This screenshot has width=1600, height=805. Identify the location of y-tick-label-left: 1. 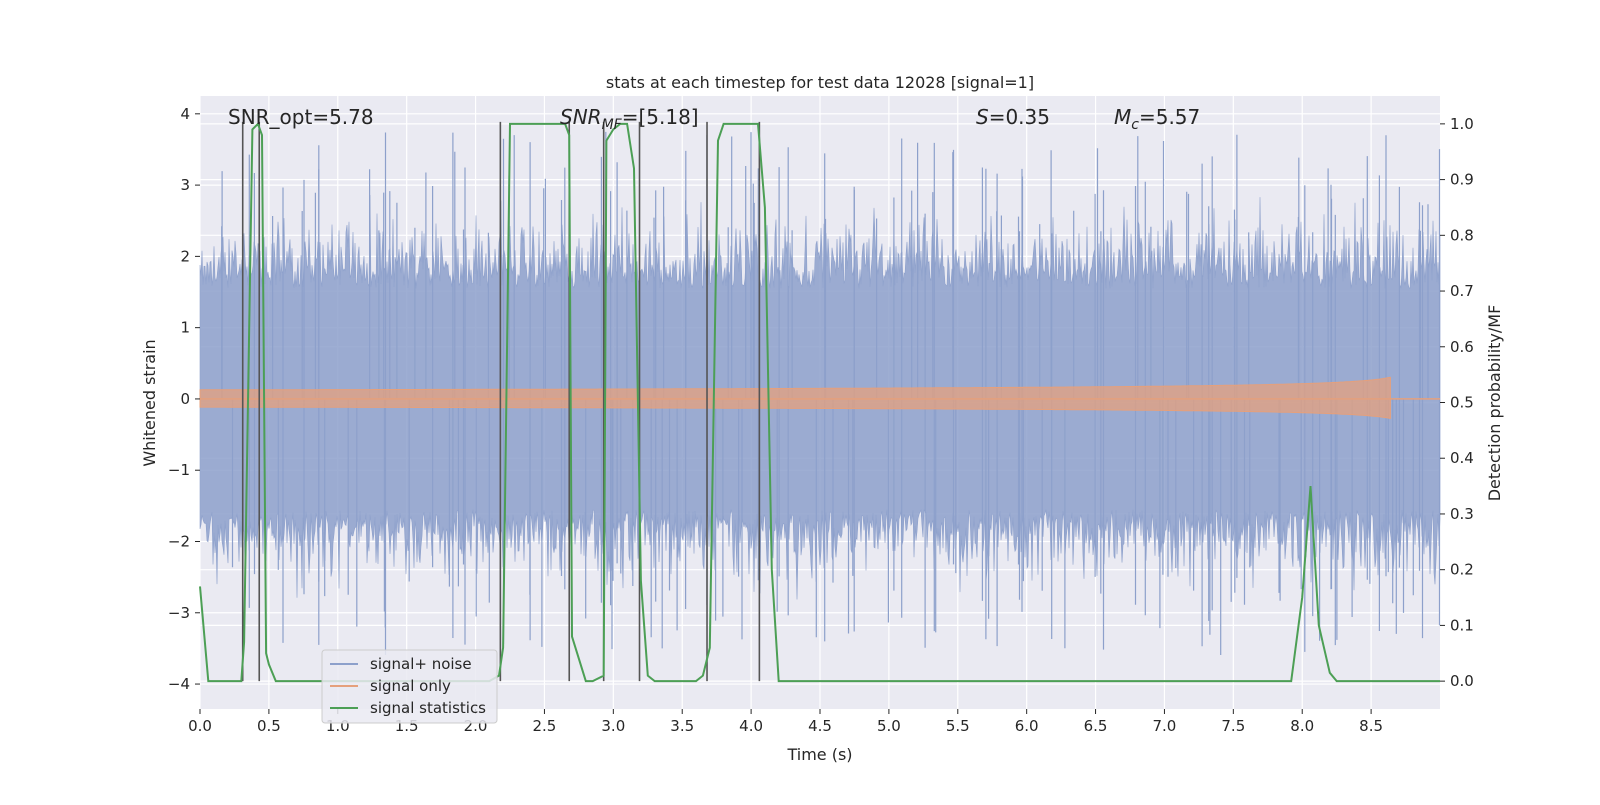
(185, 328).